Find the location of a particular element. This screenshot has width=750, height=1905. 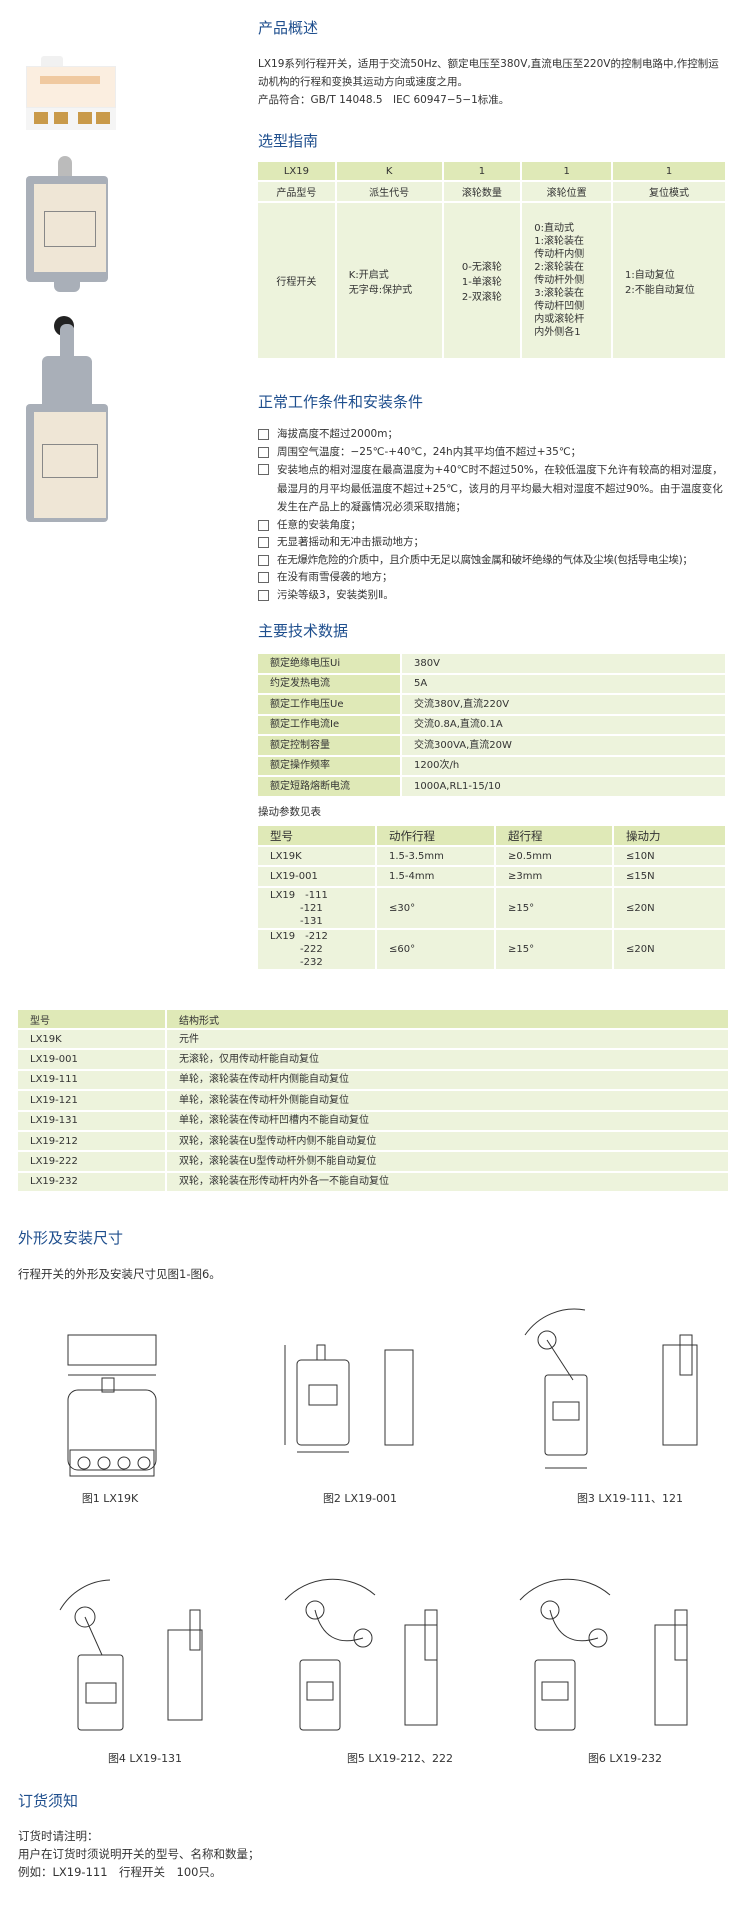

condition-text: 海拔高度不超过2000m； is located at coordinates (337, 434).